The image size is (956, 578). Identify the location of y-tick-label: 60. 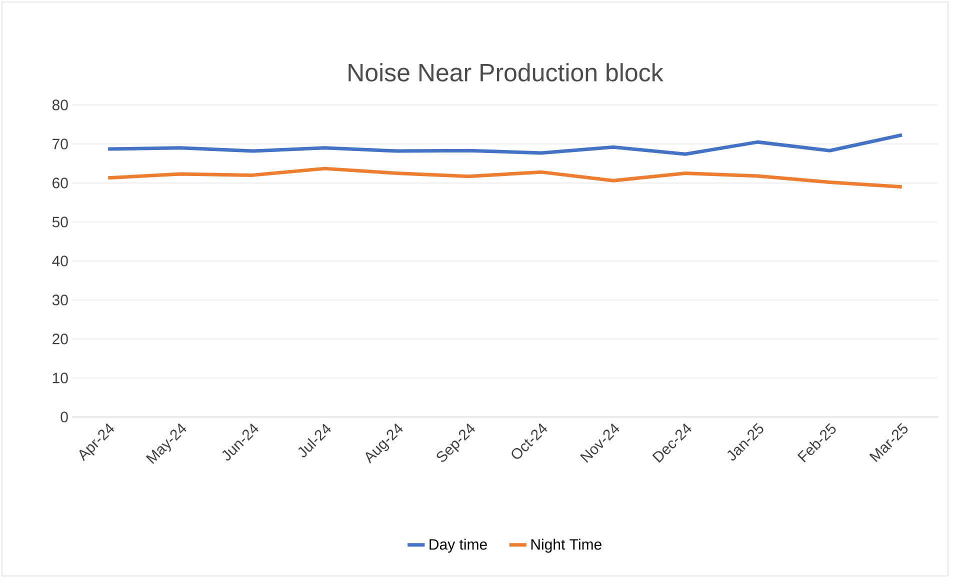
(60, 183).